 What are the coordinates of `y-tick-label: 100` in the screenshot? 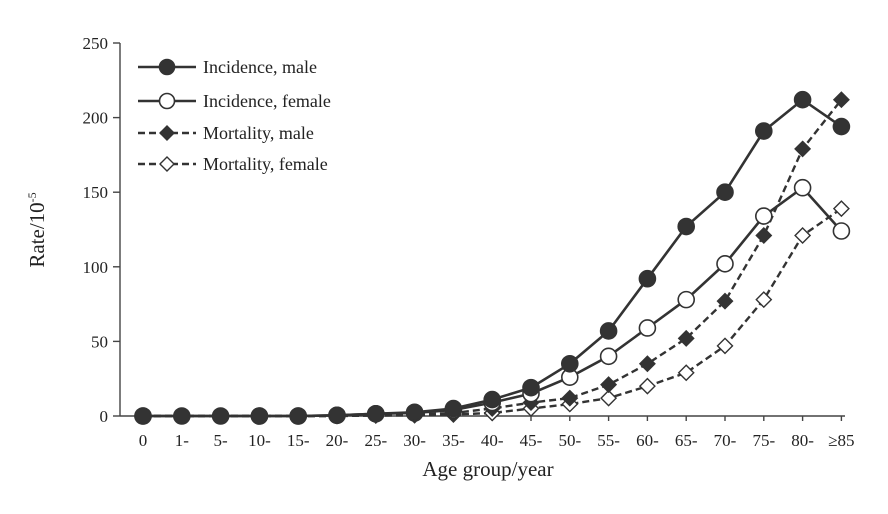 It's located at (96, 267).